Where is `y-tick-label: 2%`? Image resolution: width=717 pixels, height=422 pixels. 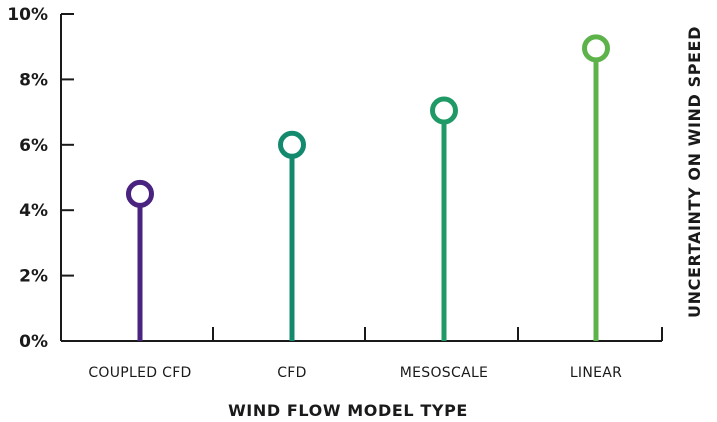
y-tick-label: 2% is located at coordinates (33, 277).